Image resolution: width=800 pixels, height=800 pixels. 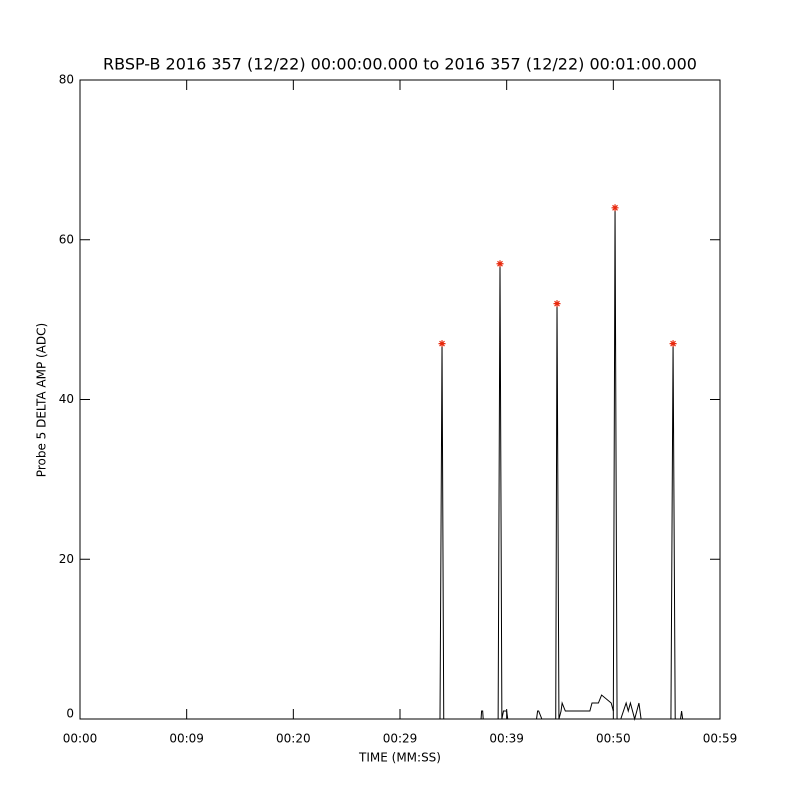 What do you see at coordinates (66, 399) in the screenshot?
I see `y-tick-label: 40` at bounding box center [66, 399].